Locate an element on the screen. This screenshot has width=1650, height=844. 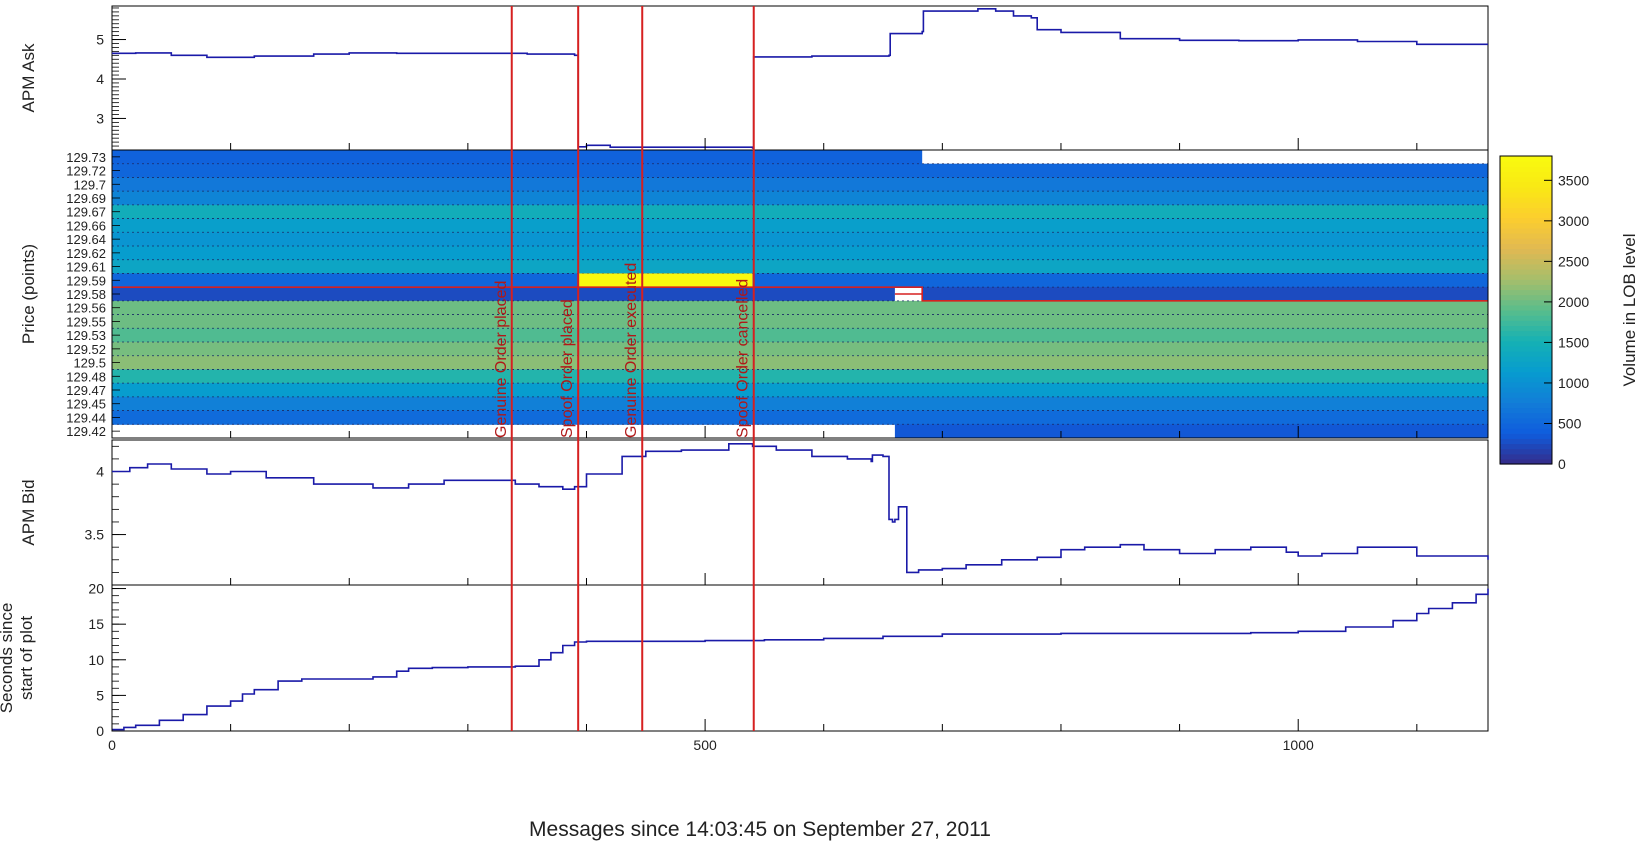
panel-secs-ytick-label: 20 is located at coordinates (96, 589).